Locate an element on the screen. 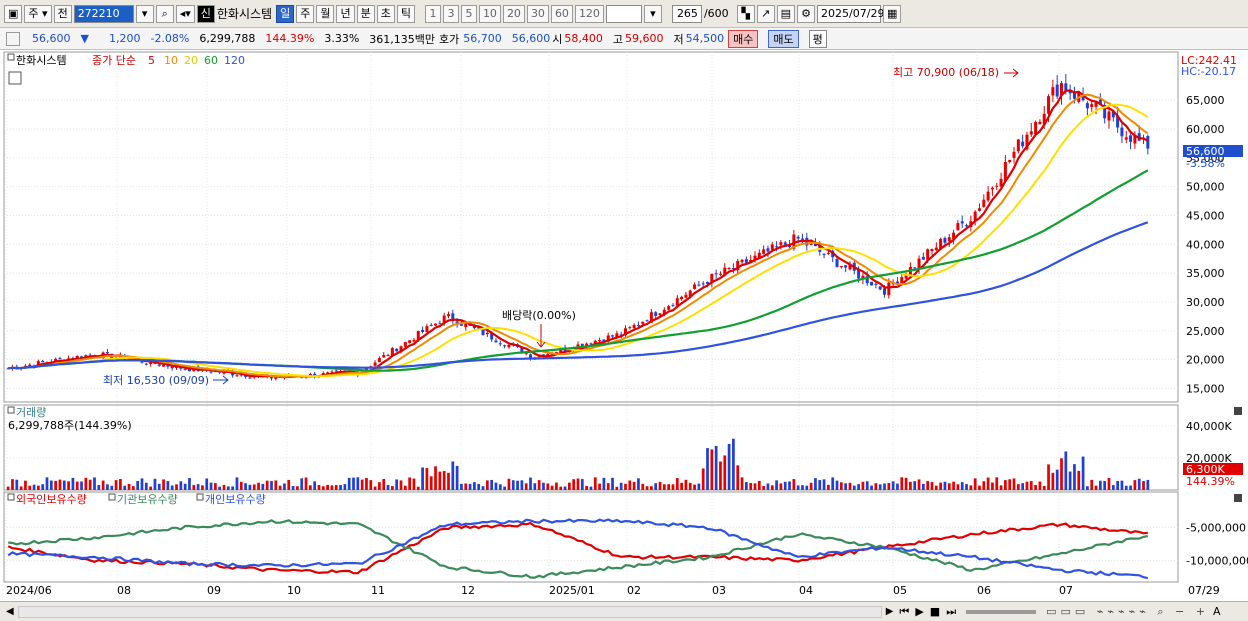  volume-panel is located at coordinates (591, 447).